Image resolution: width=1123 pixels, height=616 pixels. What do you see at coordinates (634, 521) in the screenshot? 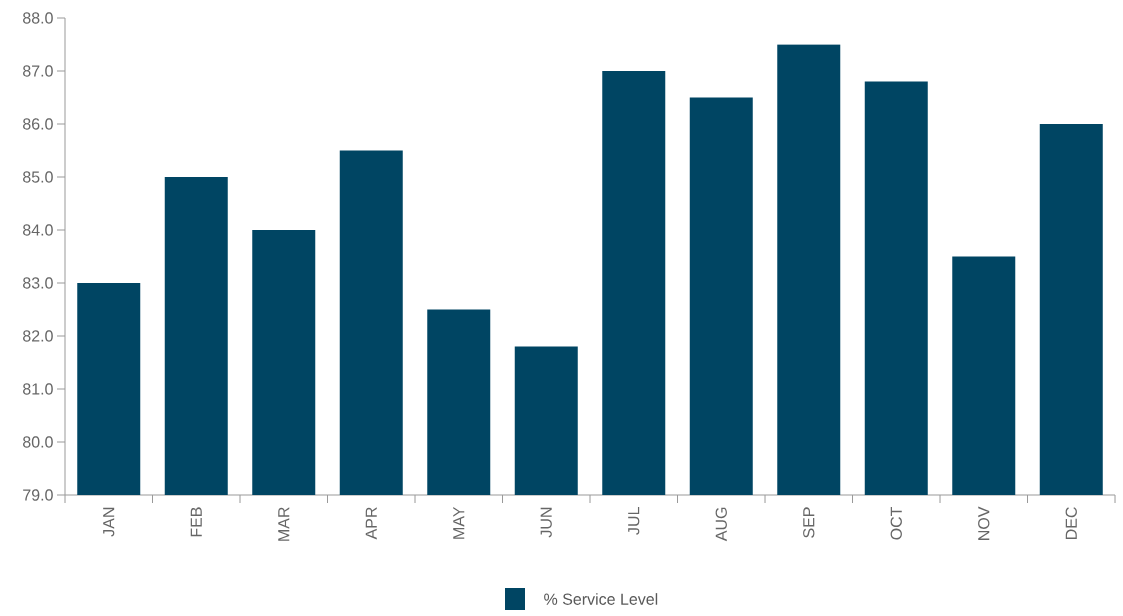
I see `x-tick-label: JUL` at bounding box center [634, 521].